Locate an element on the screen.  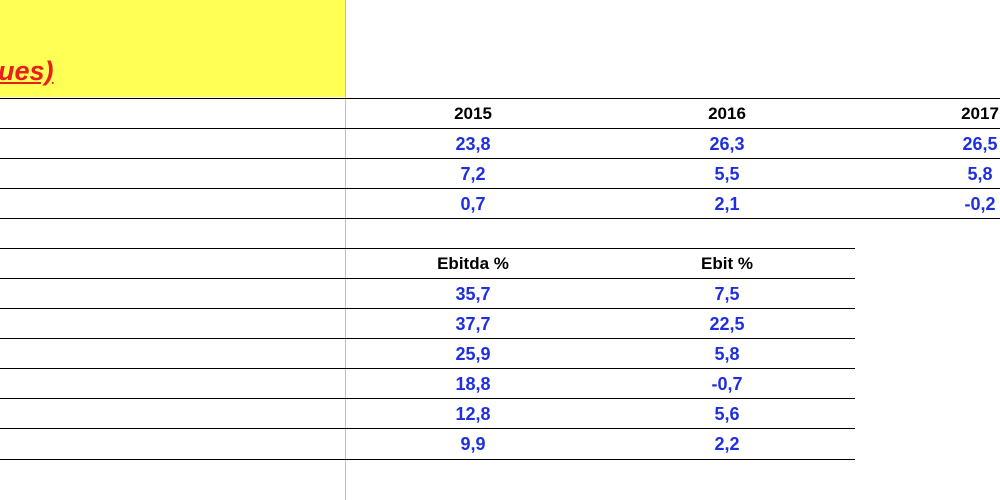
table1-bottom-rule is located at coordinates (500, 218).